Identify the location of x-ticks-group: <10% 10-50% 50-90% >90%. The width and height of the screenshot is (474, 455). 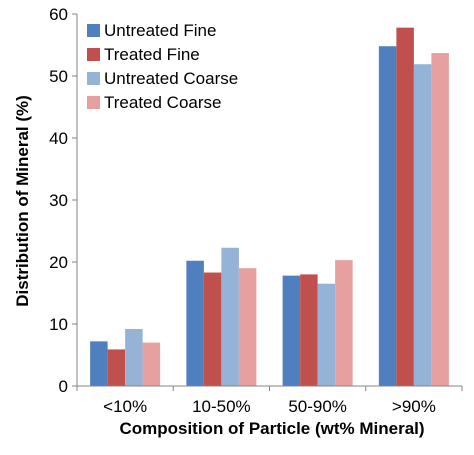
(269, 401).